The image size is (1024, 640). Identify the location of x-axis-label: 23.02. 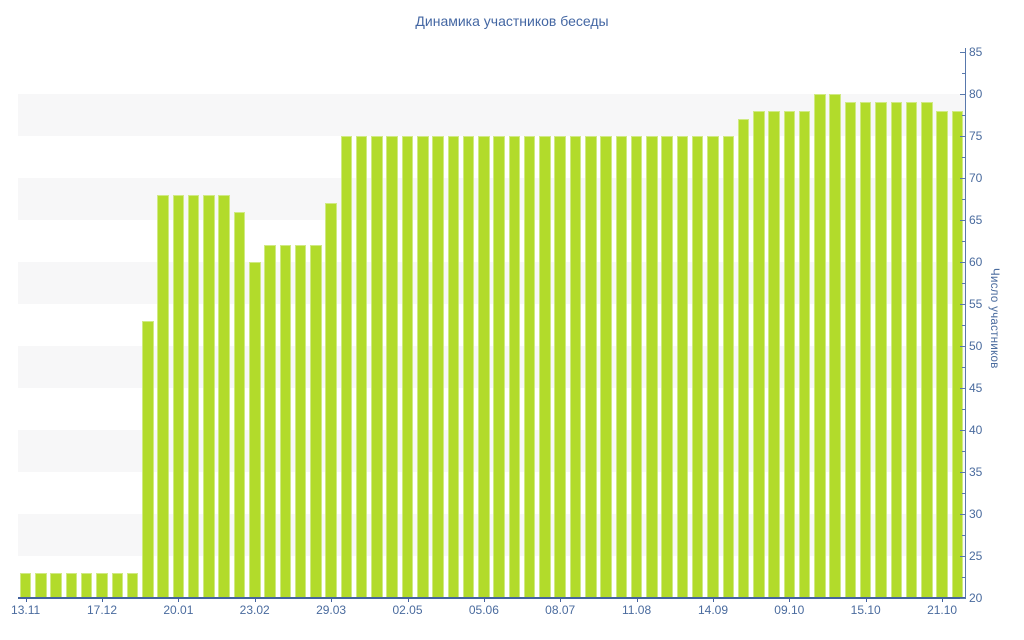
(254, 610).